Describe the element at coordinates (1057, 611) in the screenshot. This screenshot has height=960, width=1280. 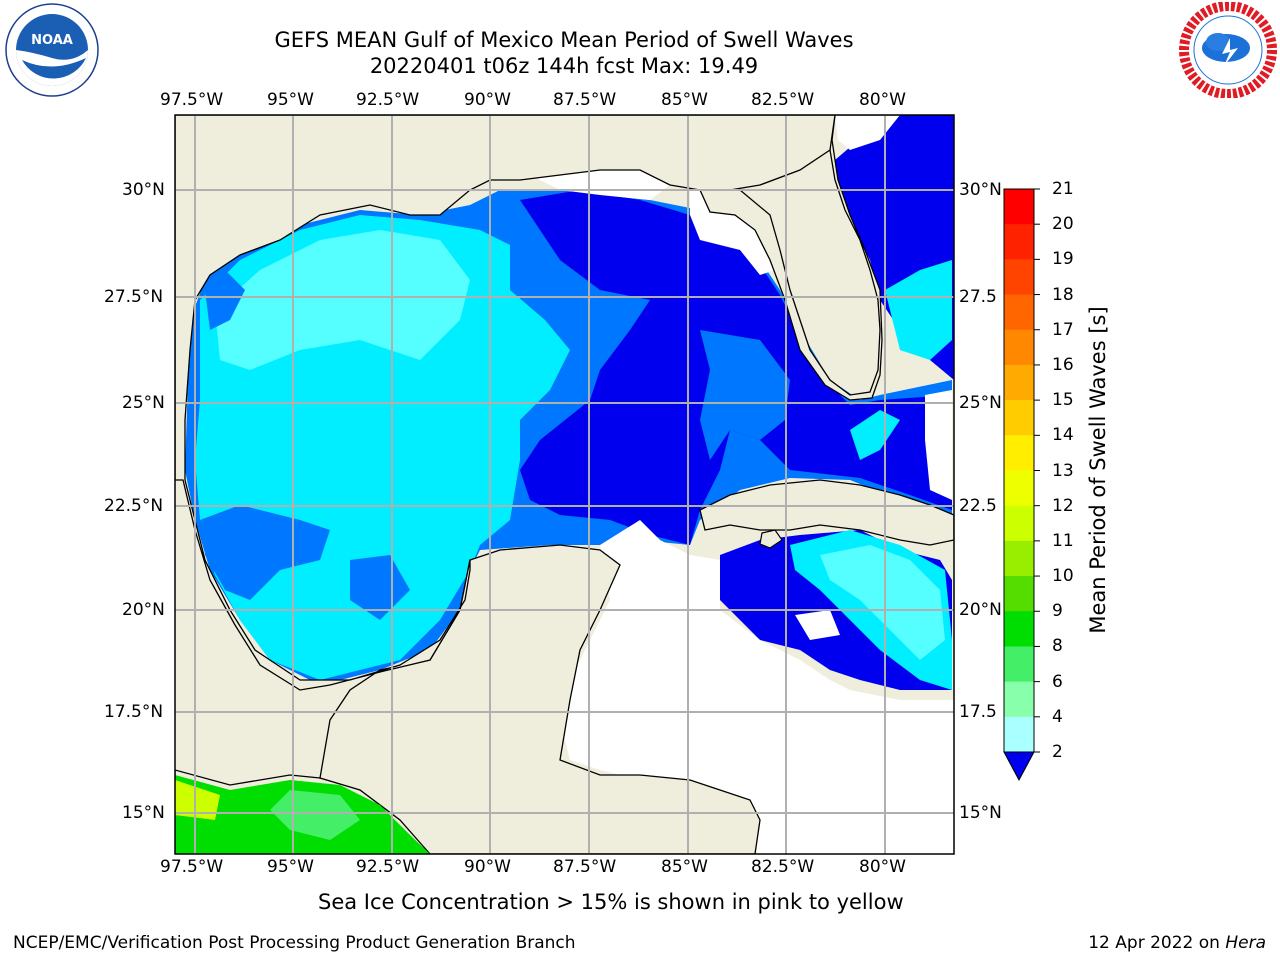
I see `colorbar-tick-label: 9` at that location.